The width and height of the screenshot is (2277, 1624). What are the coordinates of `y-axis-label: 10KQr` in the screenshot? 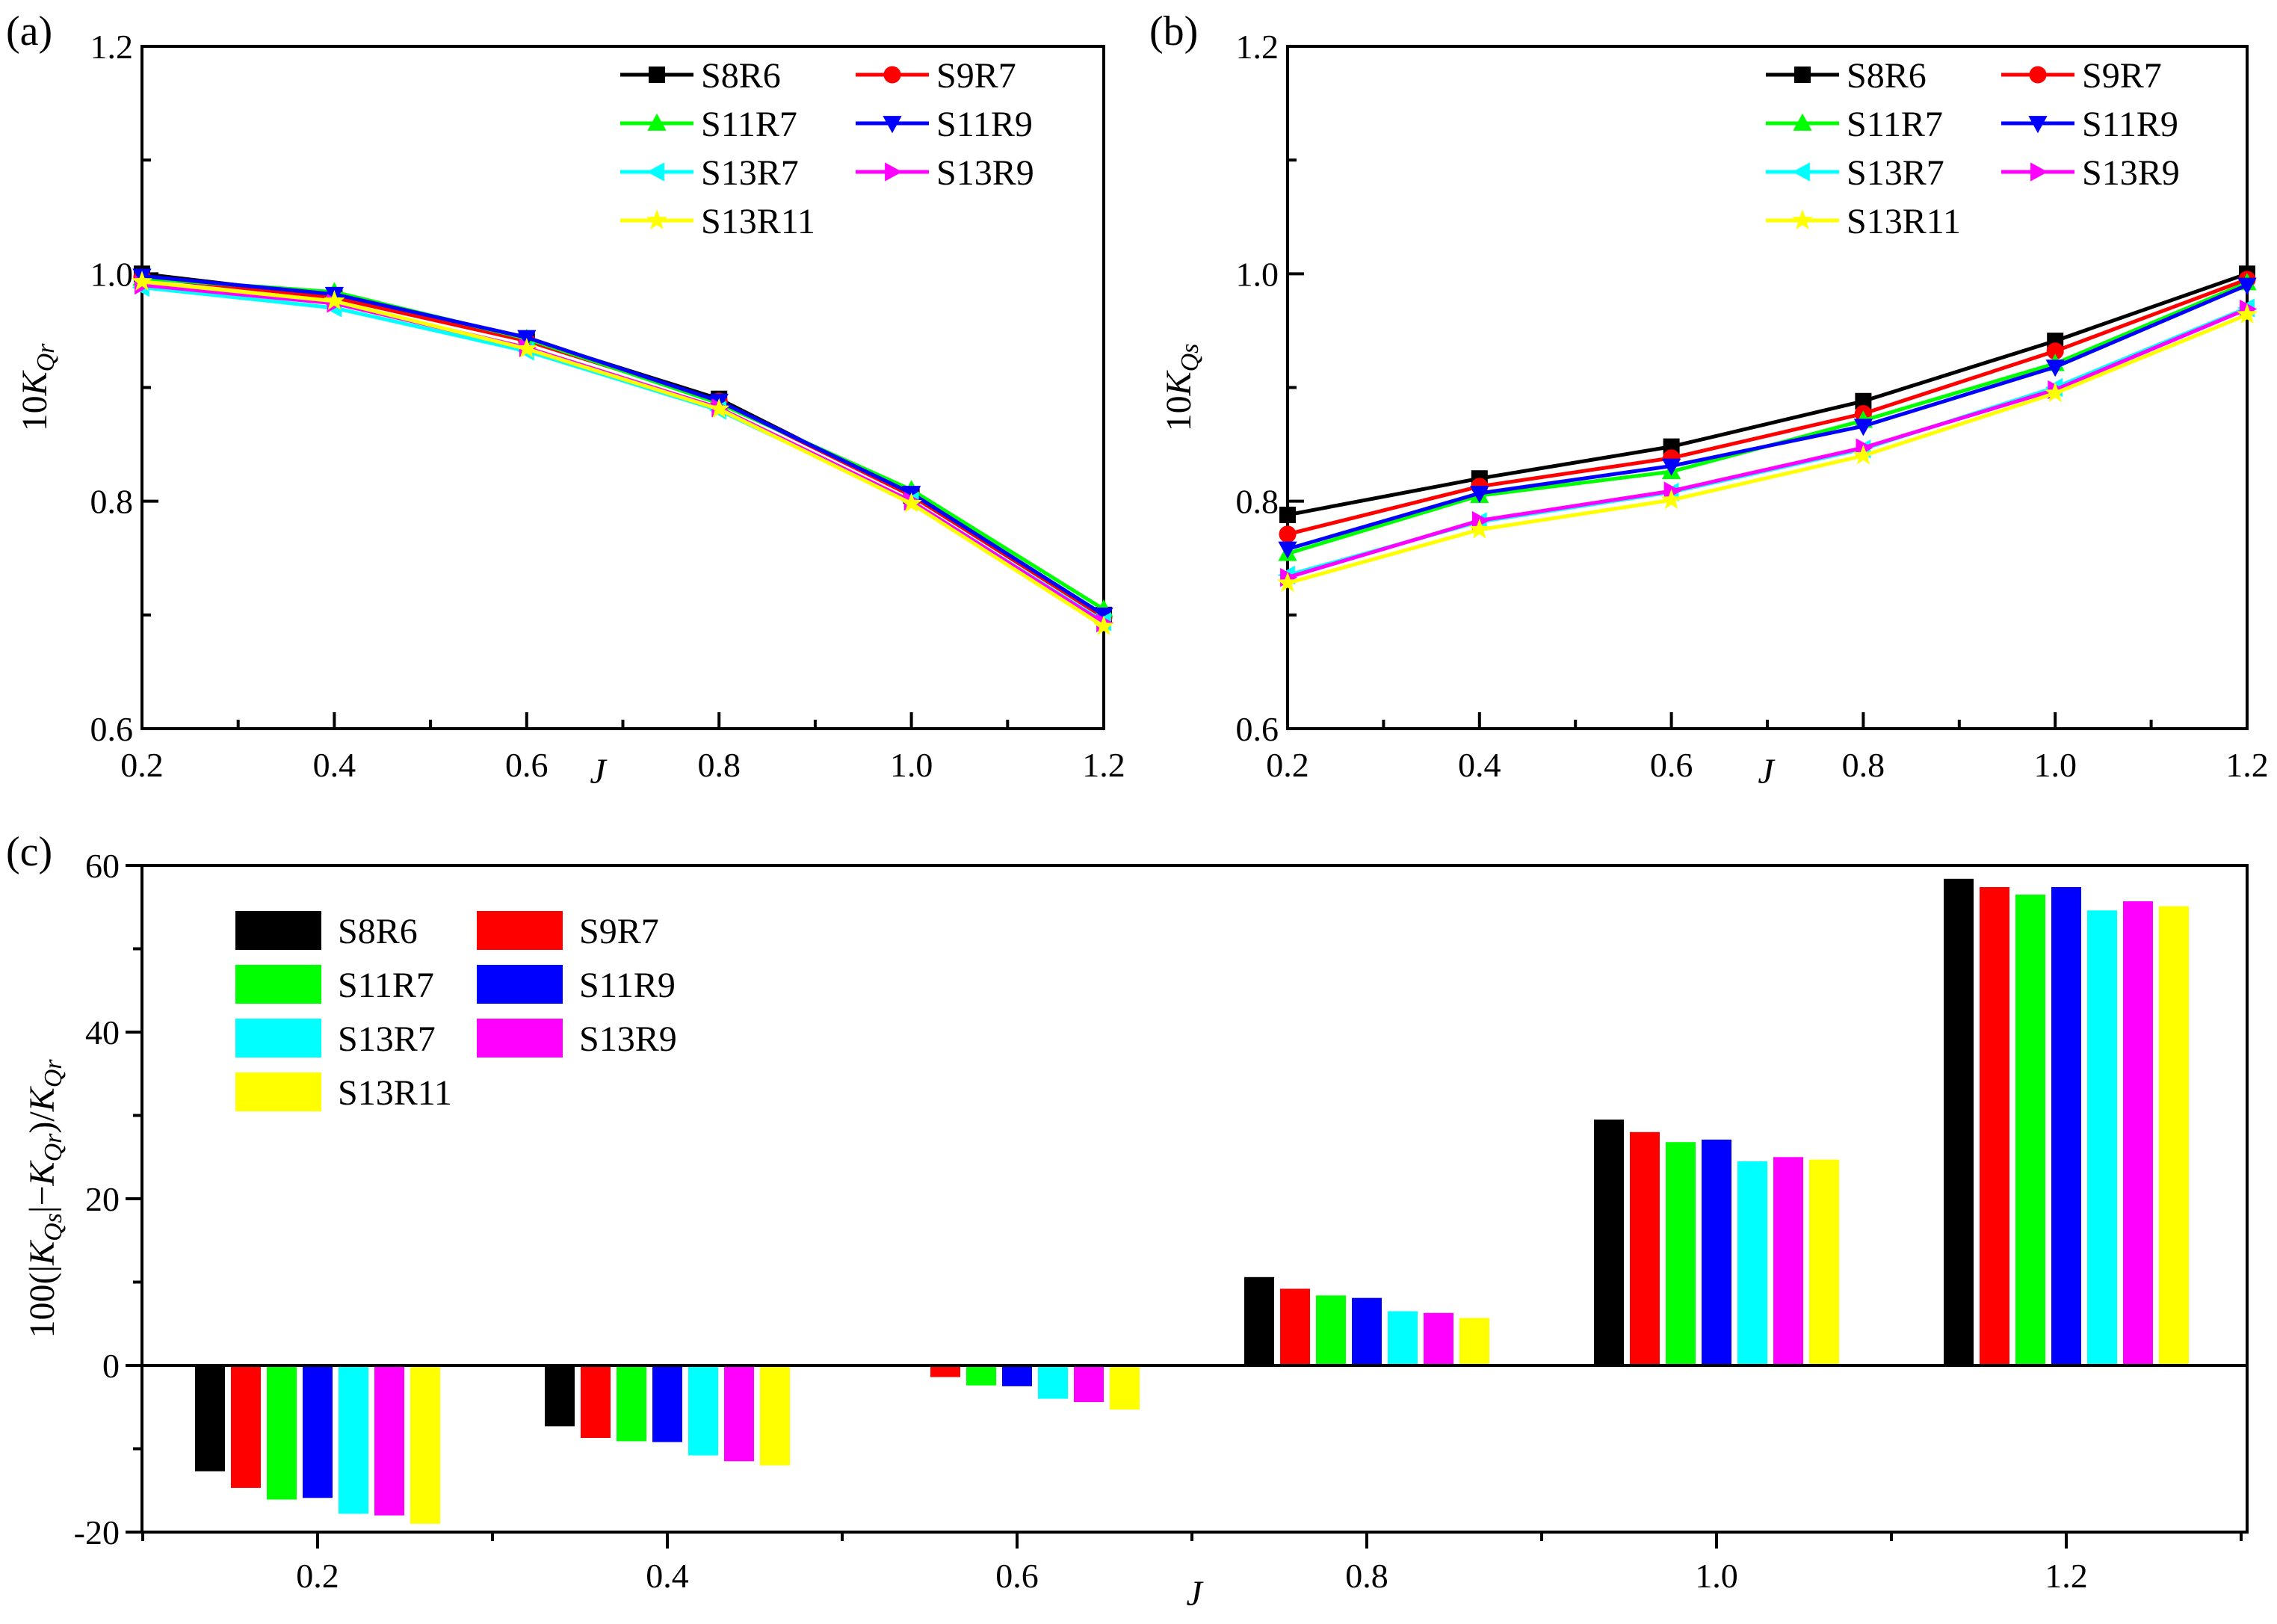 It's located at (37, 388).